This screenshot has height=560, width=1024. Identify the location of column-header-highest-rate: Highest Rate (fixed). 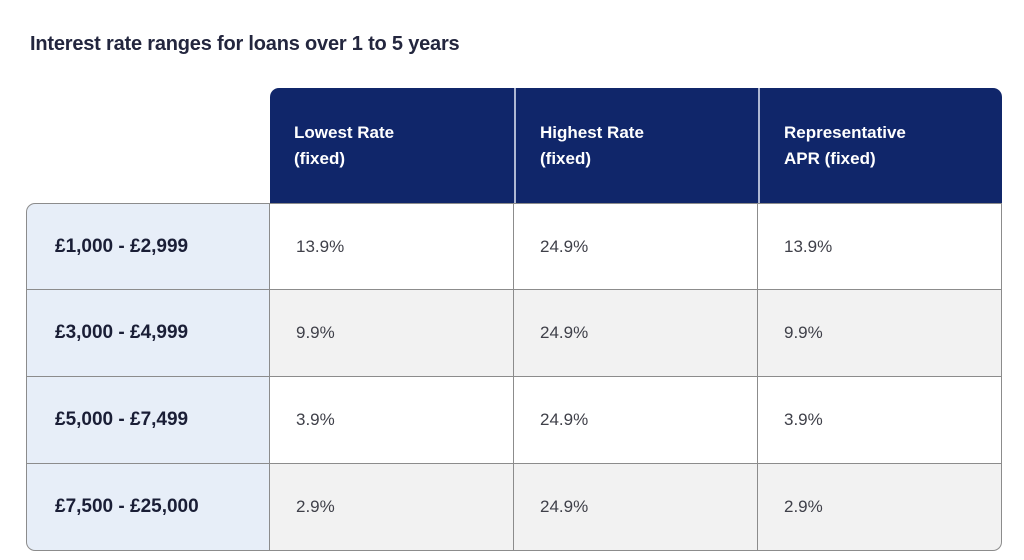
(636, 145).